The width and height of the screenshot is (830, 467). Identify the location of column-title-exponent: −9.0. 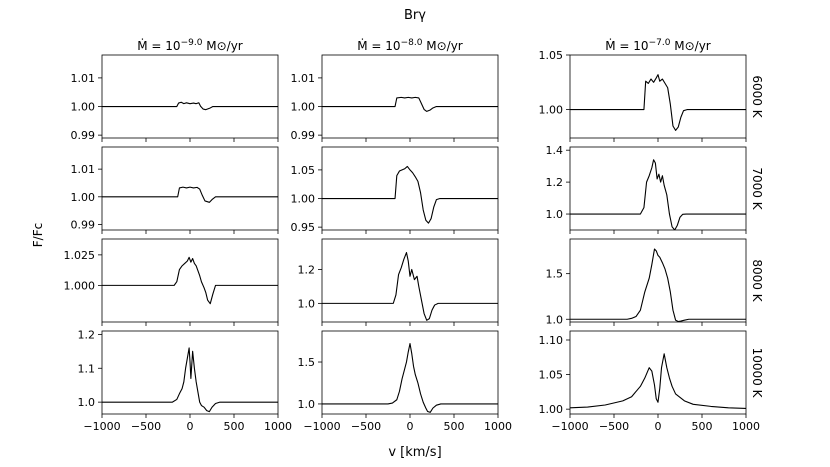
(192, 43).